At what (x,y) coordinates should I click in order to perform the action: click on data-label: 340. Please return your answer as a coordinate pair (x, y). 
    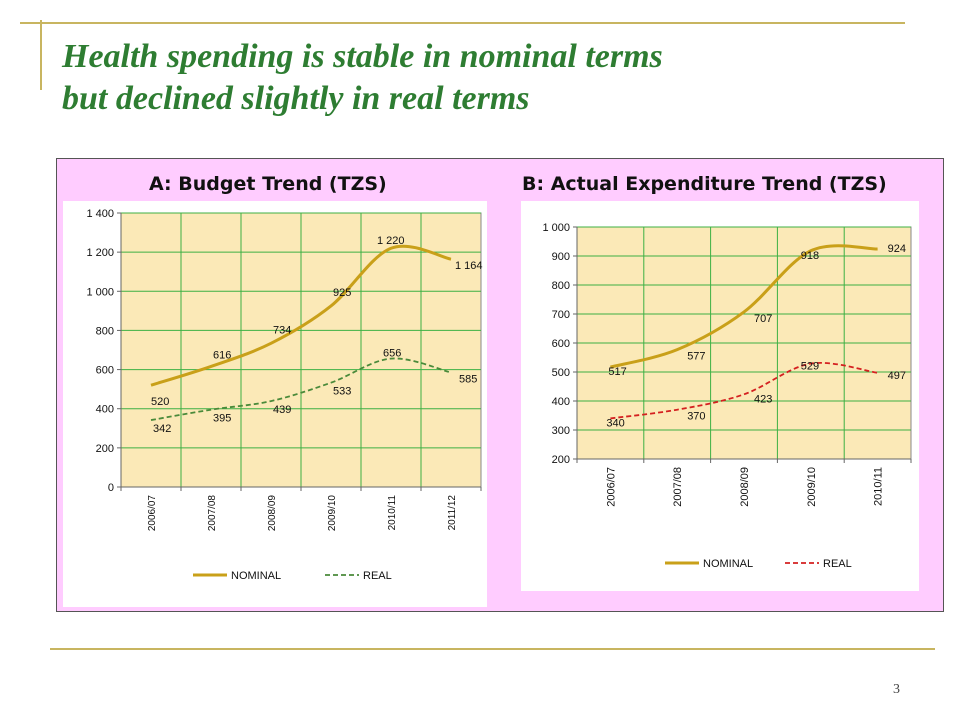
    Looking at the image, I should click on (615, 423).